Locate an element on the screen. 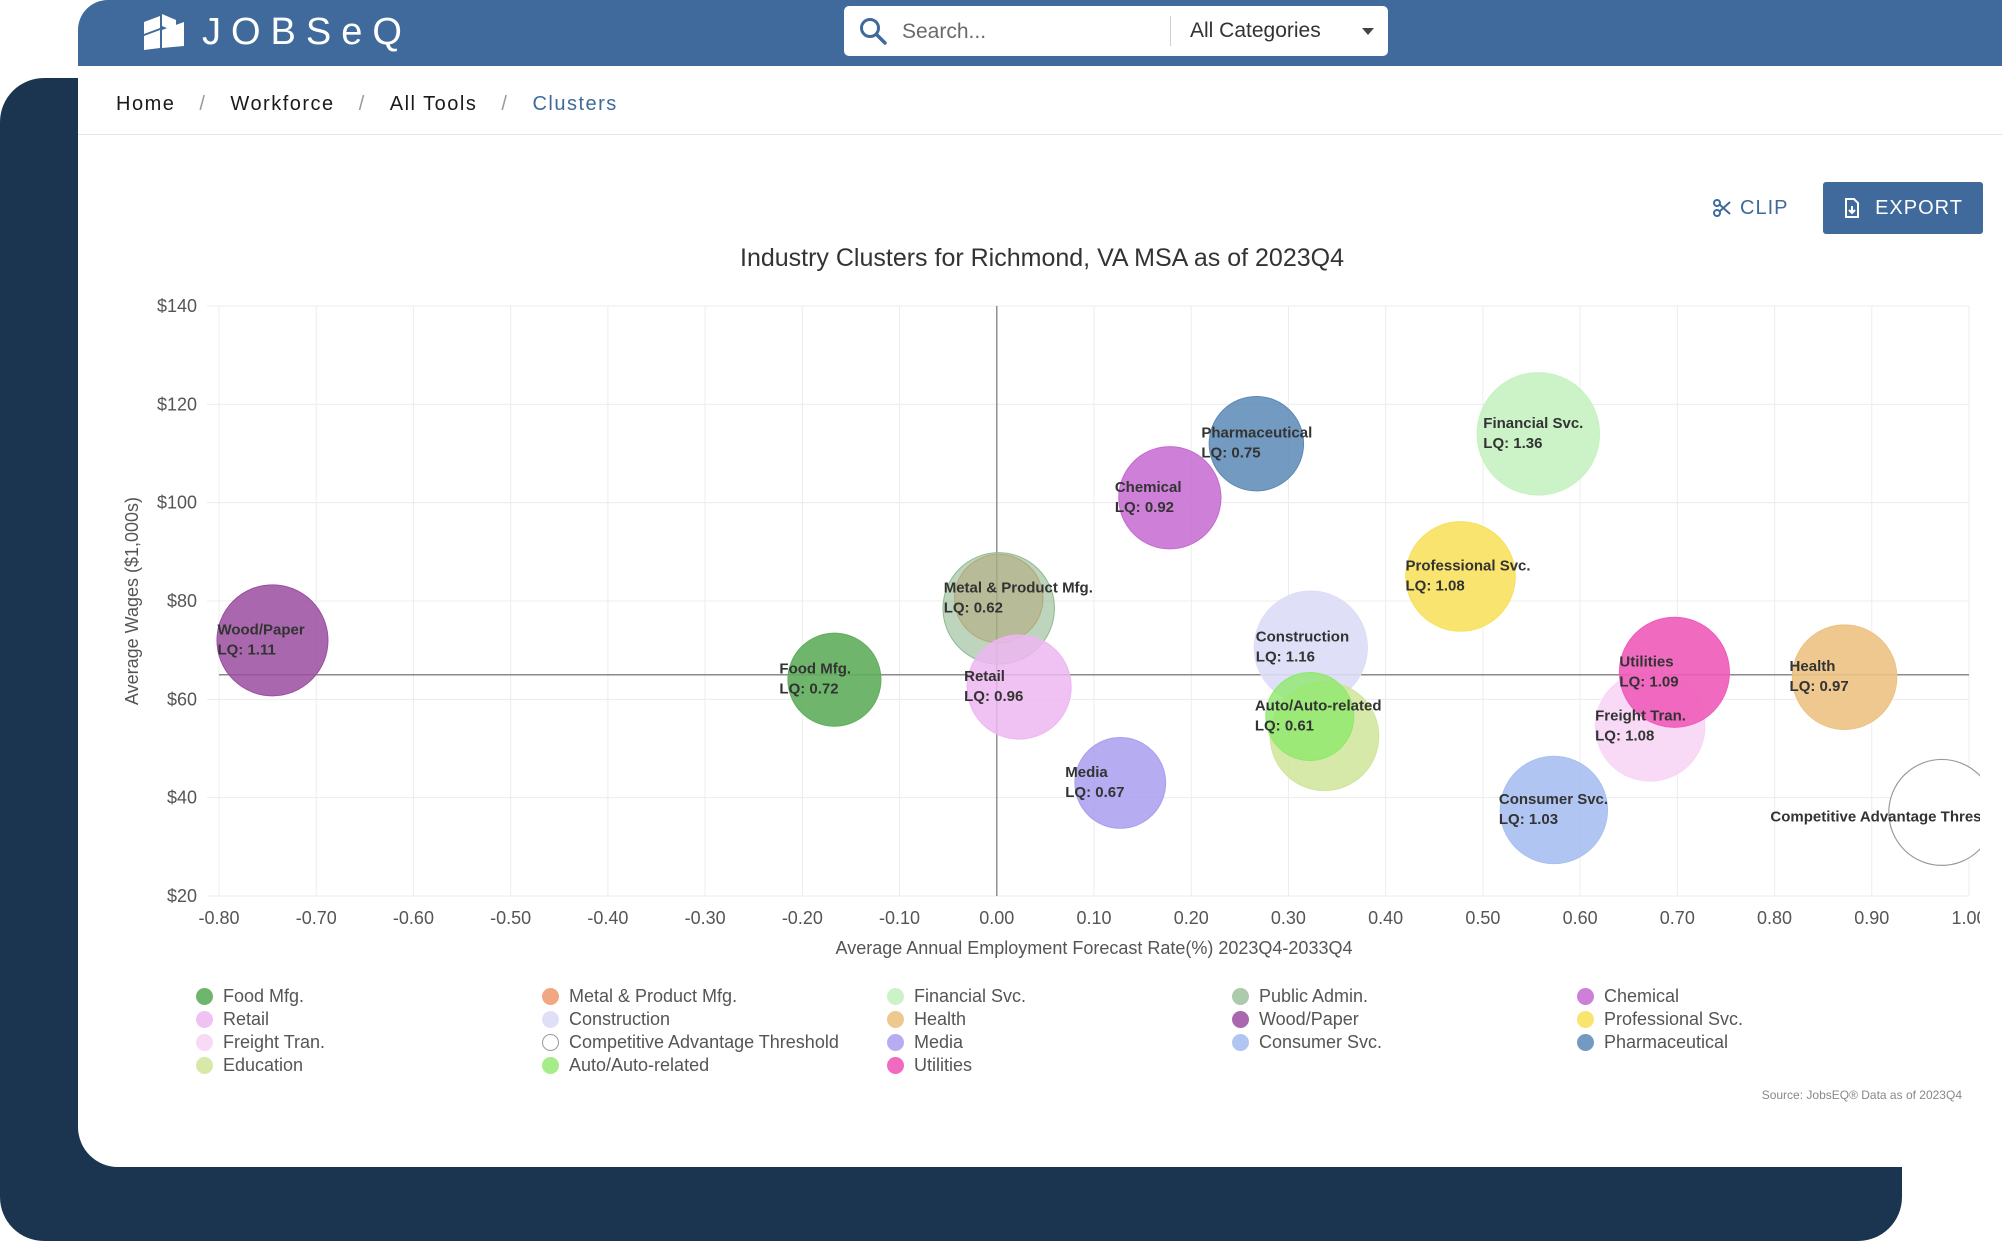  search-icon is located at coordinates (873, 31).